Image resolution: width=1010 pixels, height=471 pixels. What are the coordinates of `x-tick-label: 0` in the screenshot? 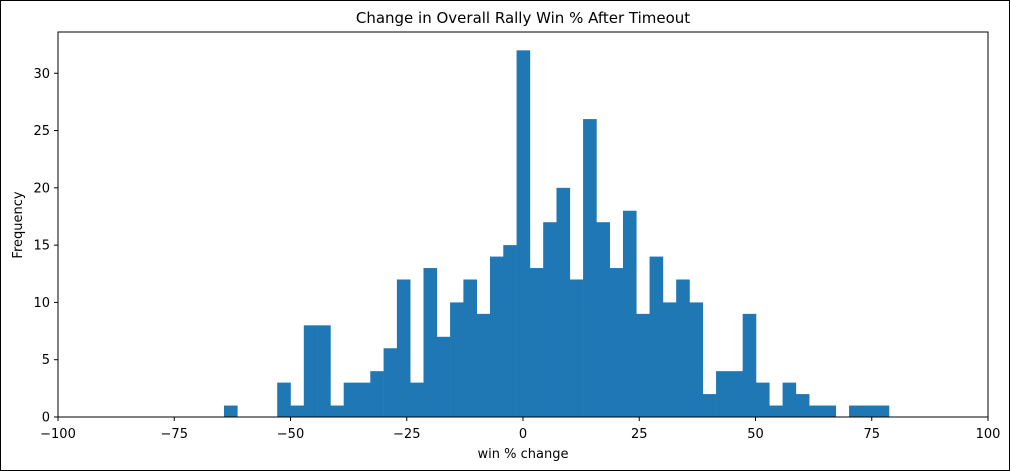 It's located at (523, 434).